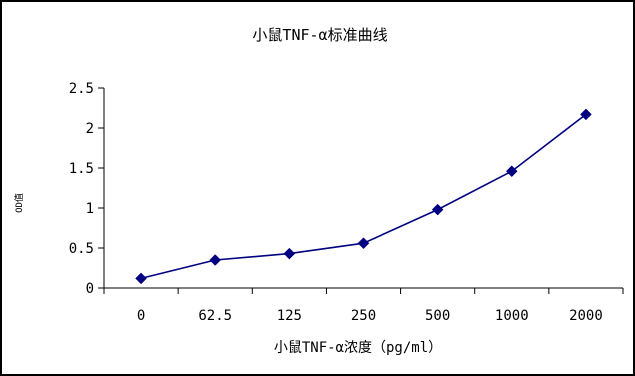 This screenshot has height=376, width=635. I want to click on x-tick-label: 500, so click(437, 316).